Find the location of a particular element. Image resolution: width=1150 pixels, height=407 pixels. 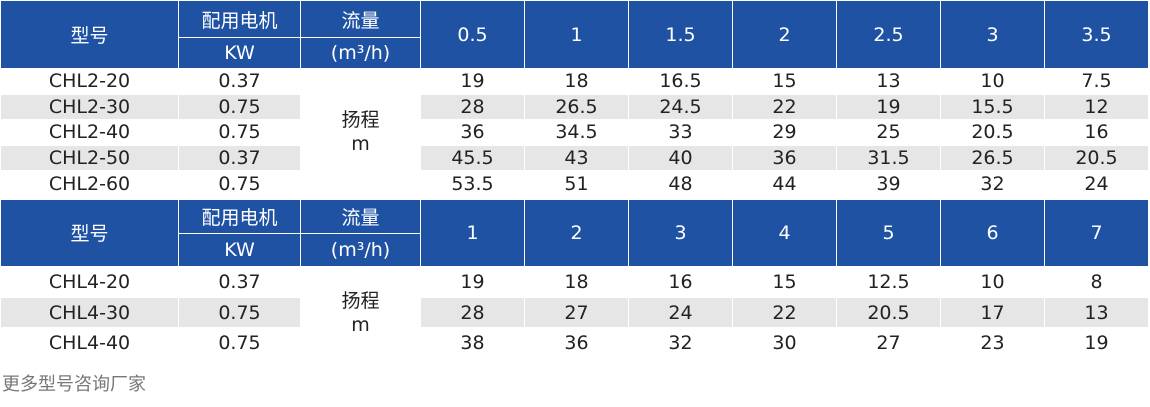

header-row: KW (m³/h) is located at coordinates (575, 249).